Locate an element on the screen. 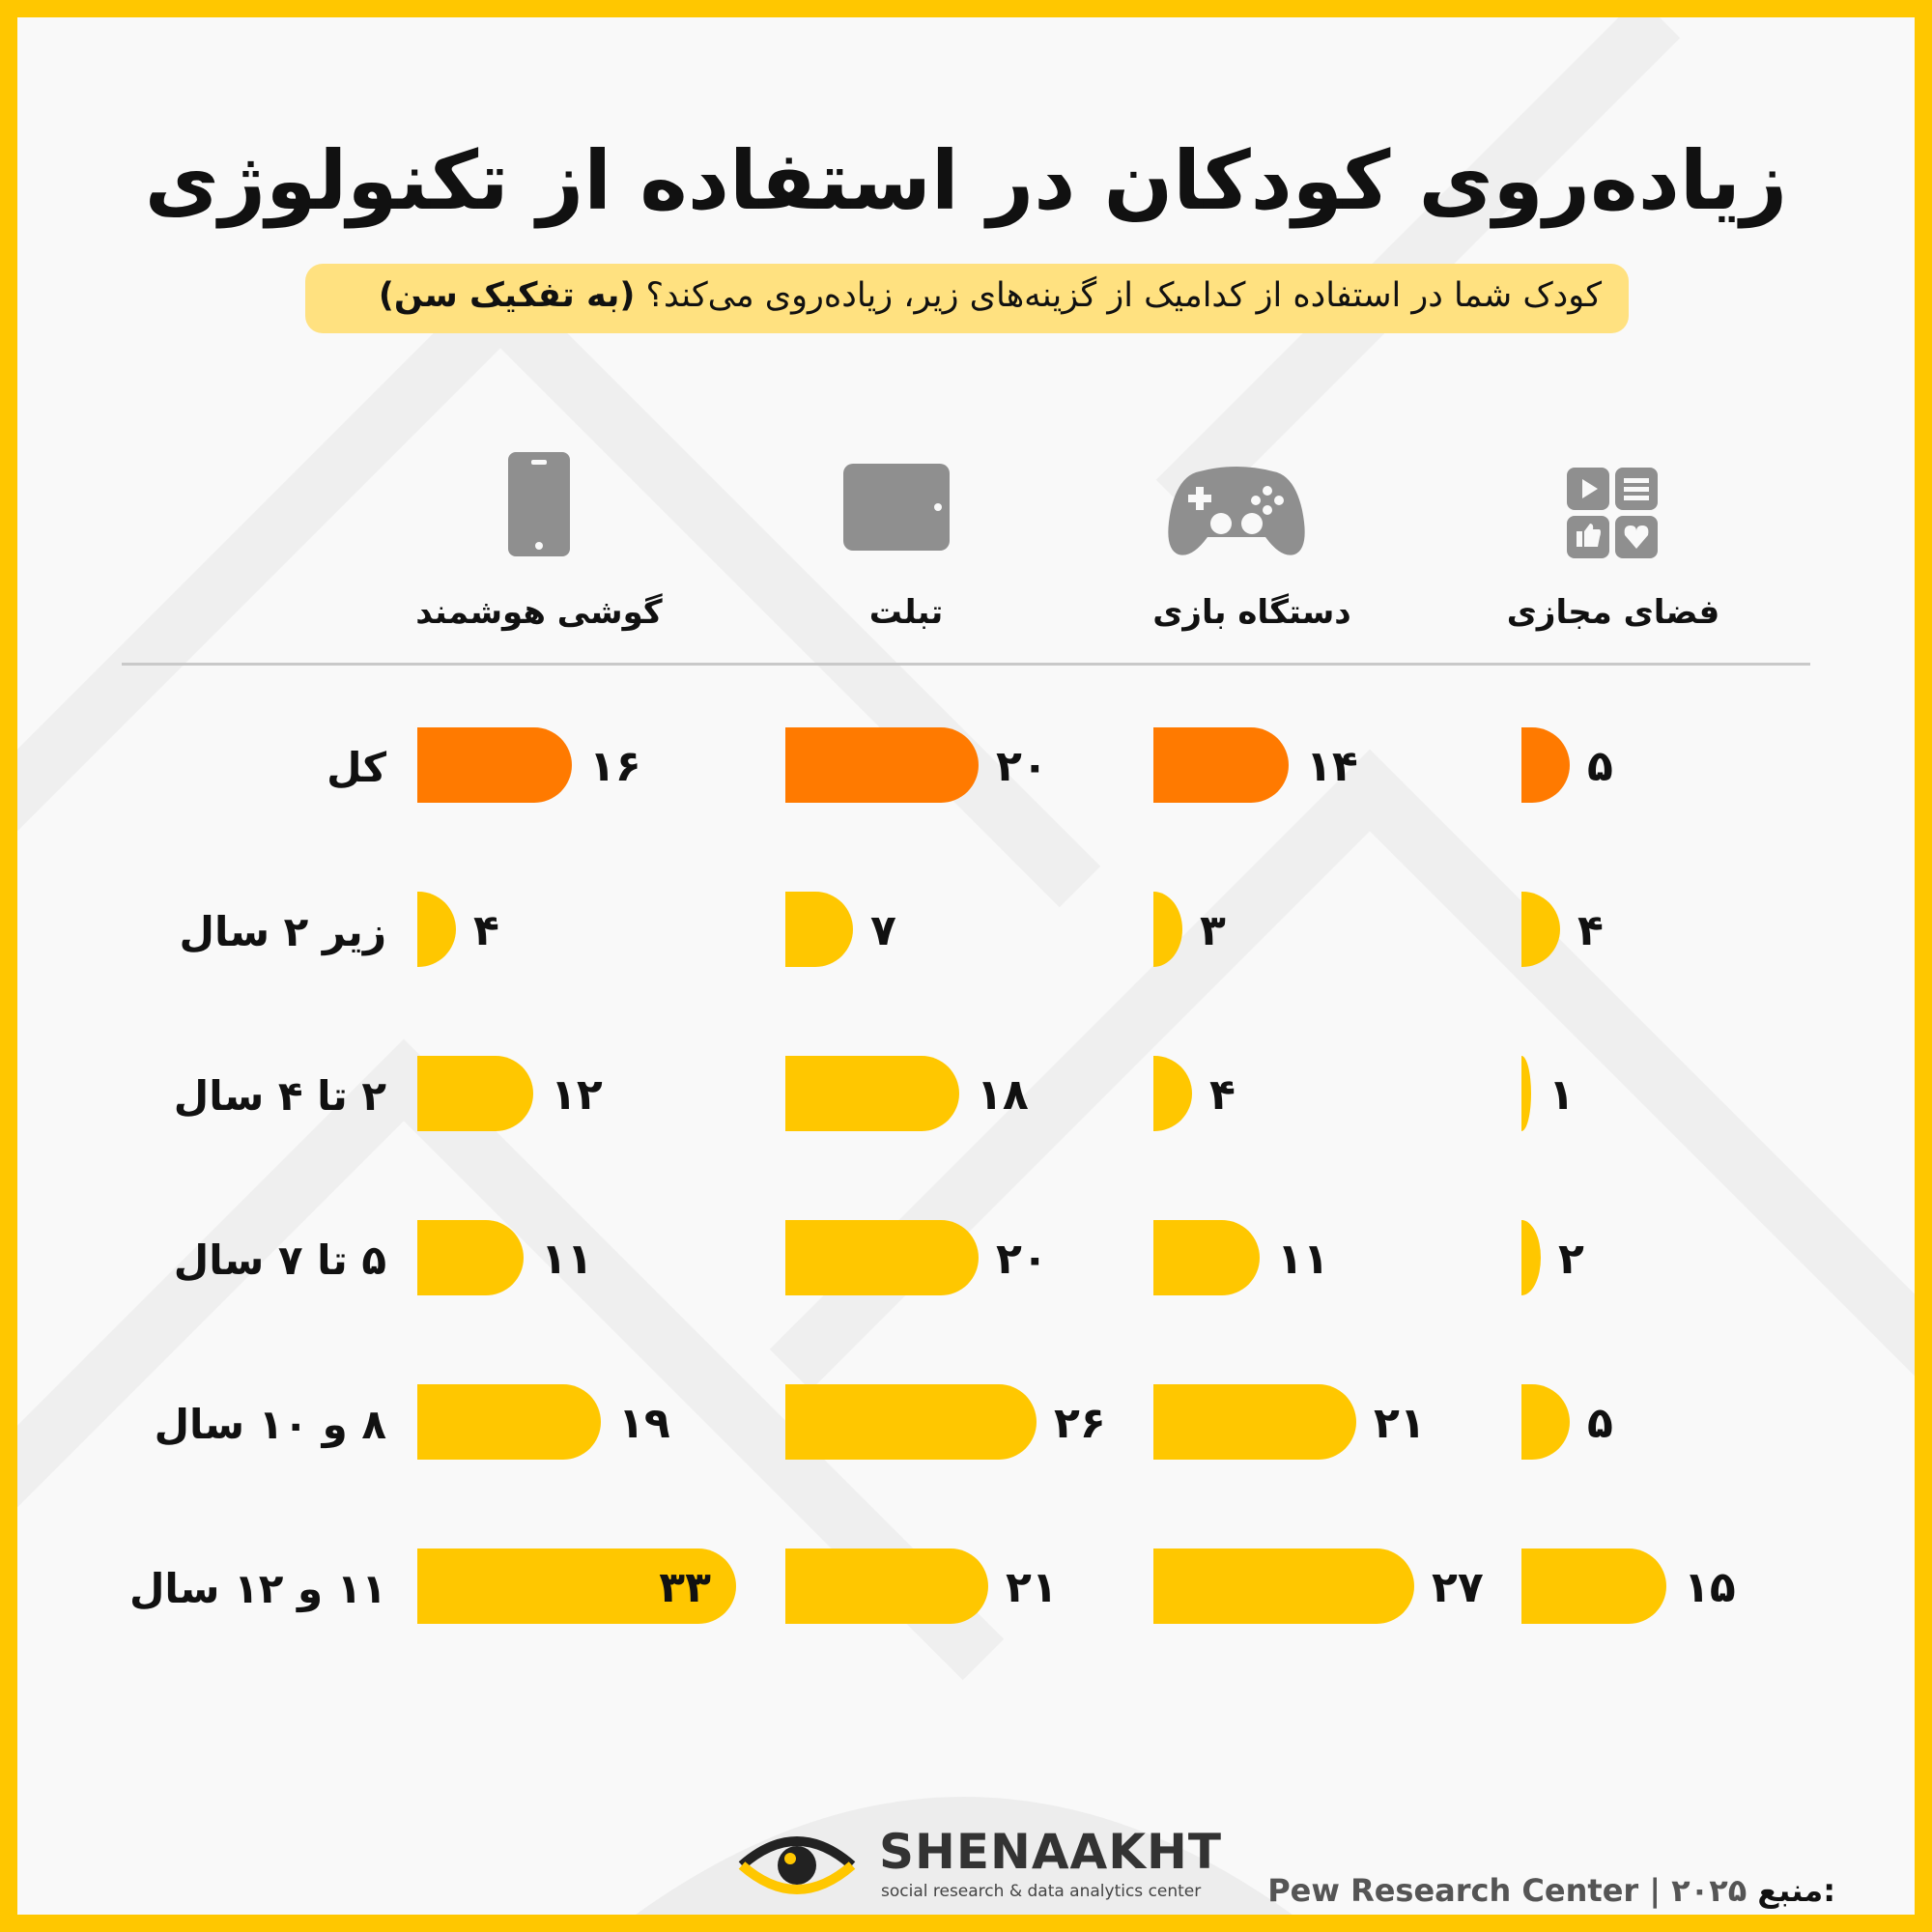 This screenshot has height=1932, width=1932. source-label: منبع: is located at coordinates (1796, 1890).